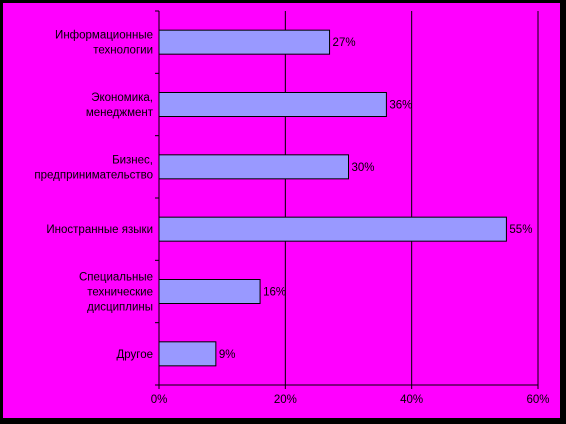  I want to click on category-label-line: технологии, so click(123, 51).